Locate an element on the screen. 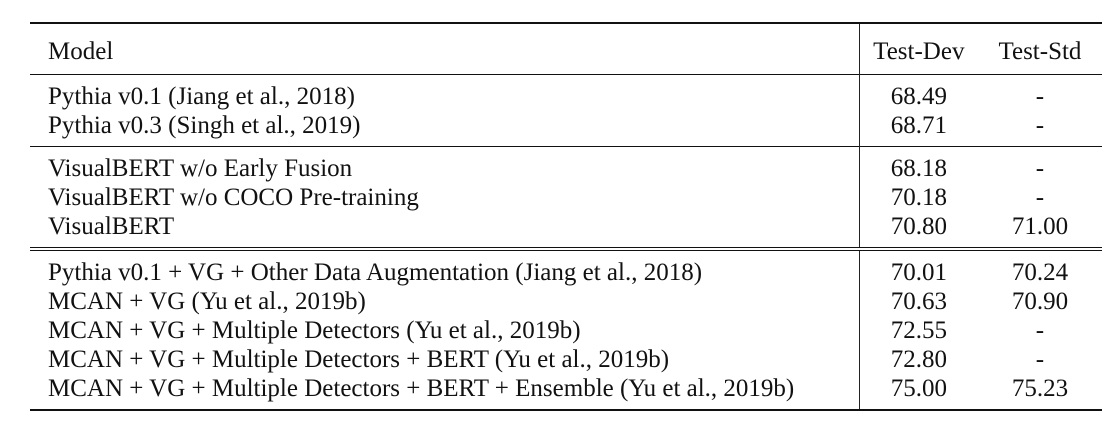  test-dev-cell: 68.49 is located at coordinates (918, 92).